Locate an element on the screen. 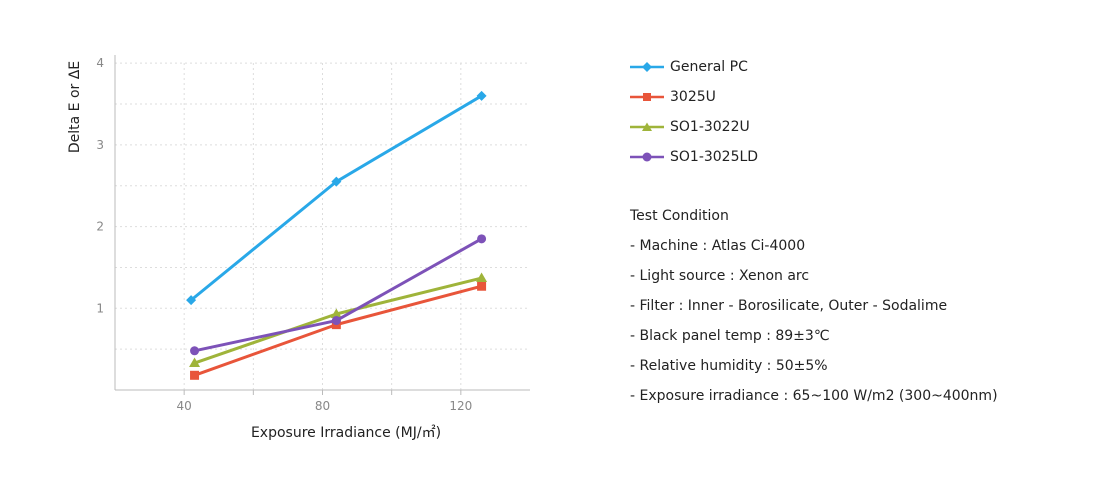  legend-swatch-so1-3025ld is located at coordinates (647, 157).